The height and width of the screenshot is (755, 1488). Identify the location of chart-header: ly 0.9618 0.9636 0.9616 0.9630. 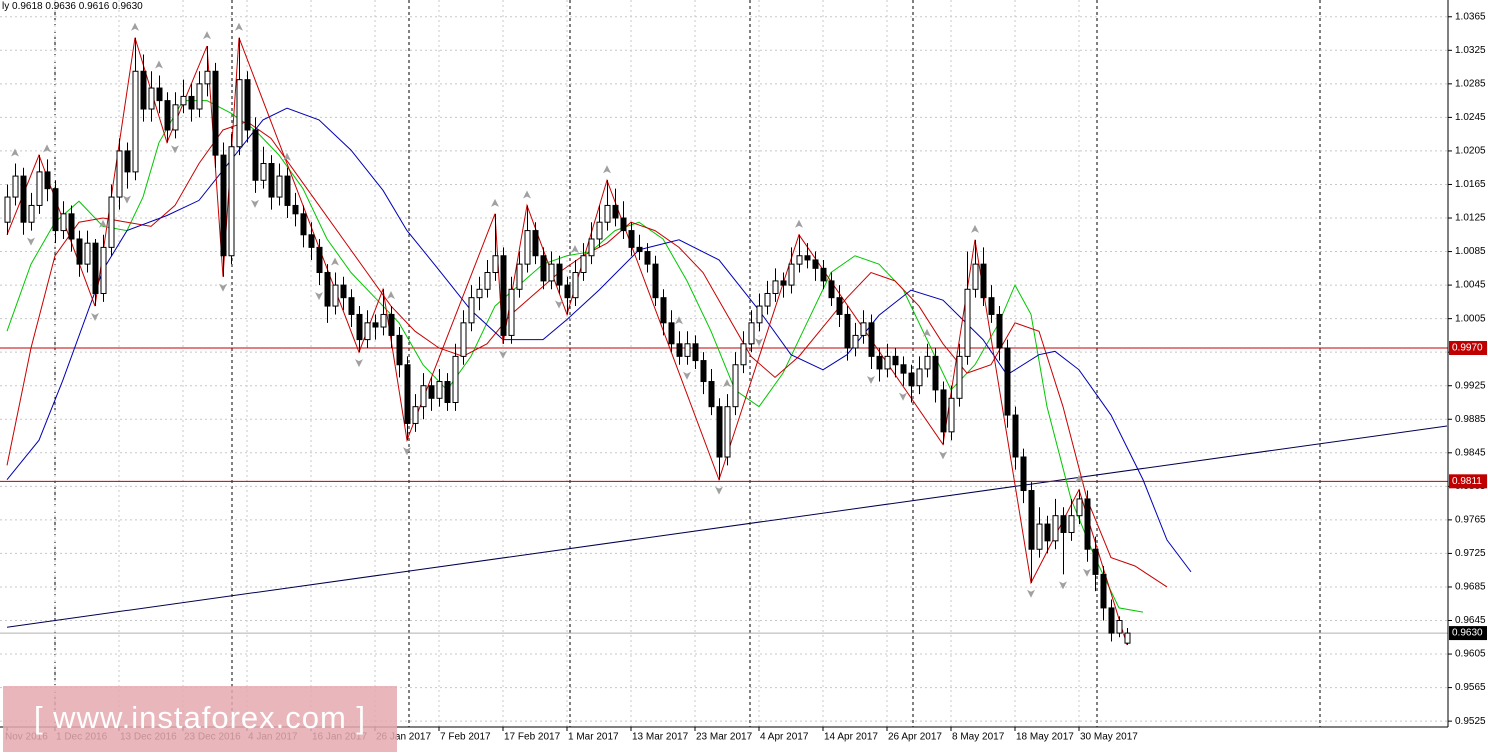
(72, 6).